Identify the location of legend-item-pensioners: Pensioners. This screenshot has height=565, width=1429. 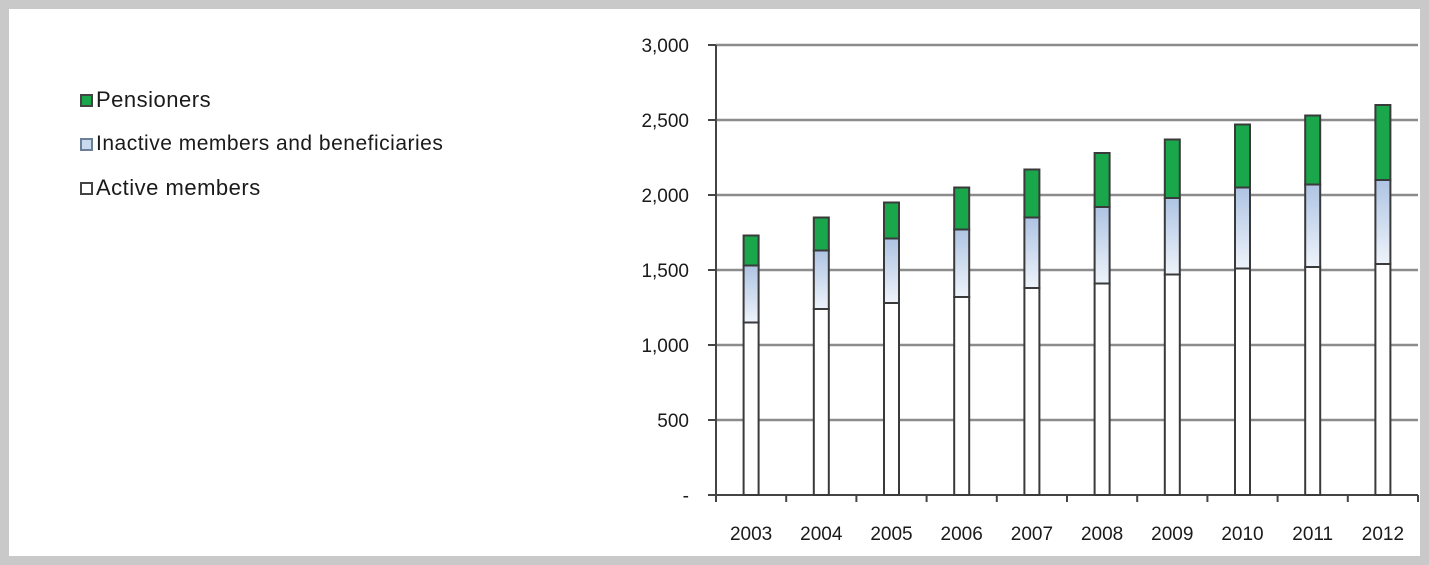
(261, 100).